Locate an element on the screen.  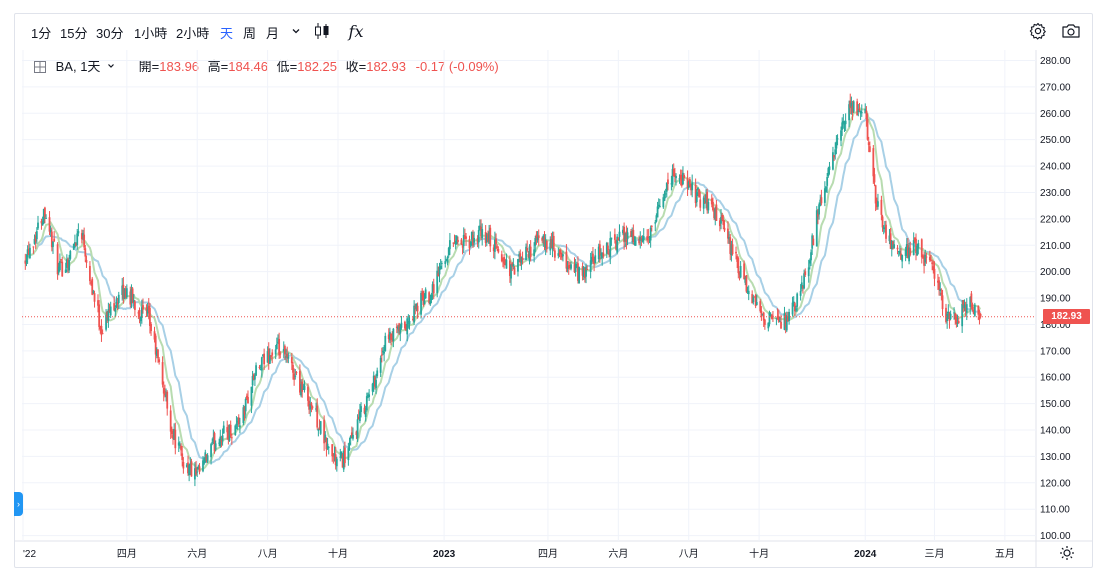
low-label: 低= is located at coordinates (287, 66).